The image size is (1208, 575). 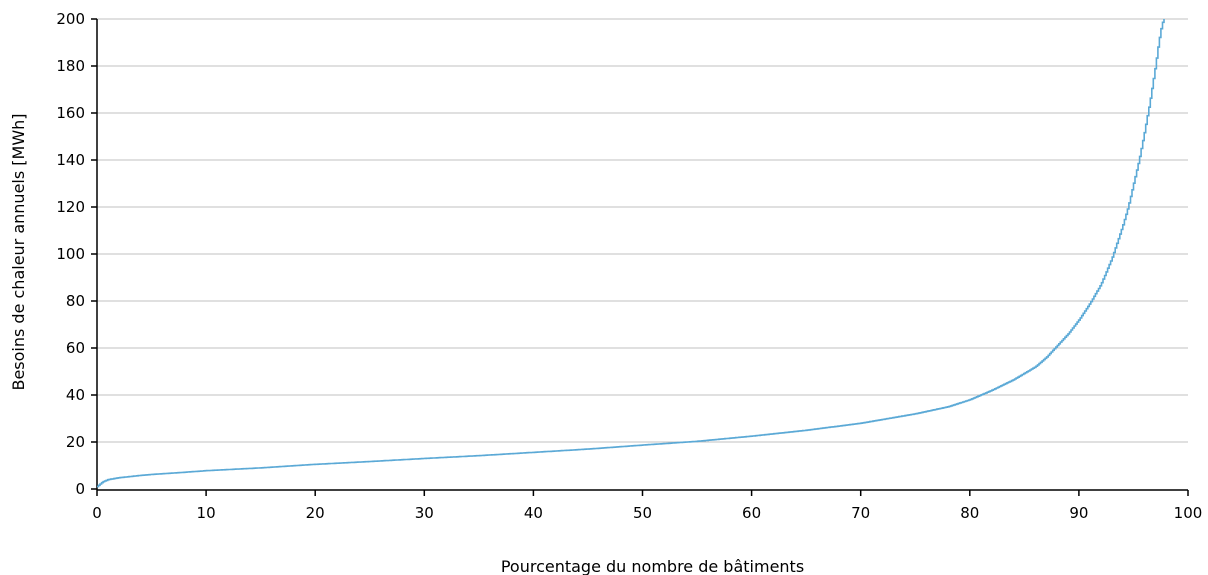 I want to click on y-axis-ticks: 0 20 40 60 80 100 120 140 160 180 200, so click(x=76, y=254).